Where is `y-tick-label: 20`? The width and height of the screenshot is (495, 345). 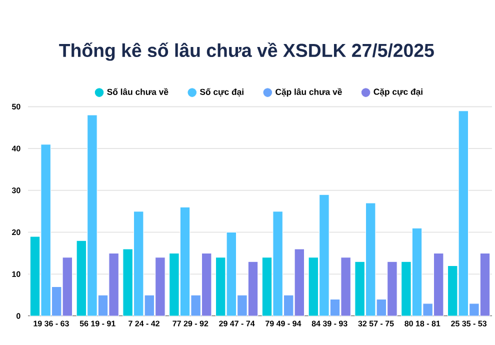
y-tick-label: 20 is located at coordinates (16, 232).